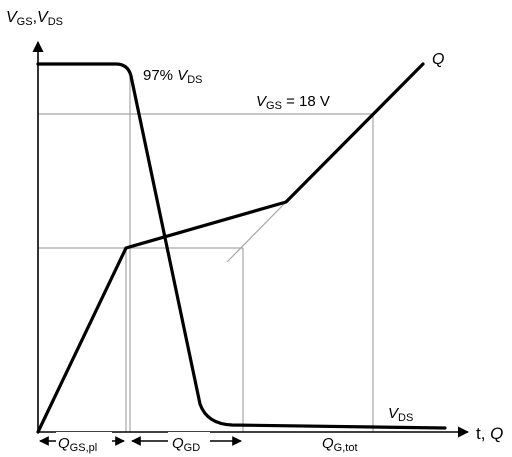 This screenshot has width=512, height=457. I want to click on q-g-tot-label: QG,tot, so click(340, 444).